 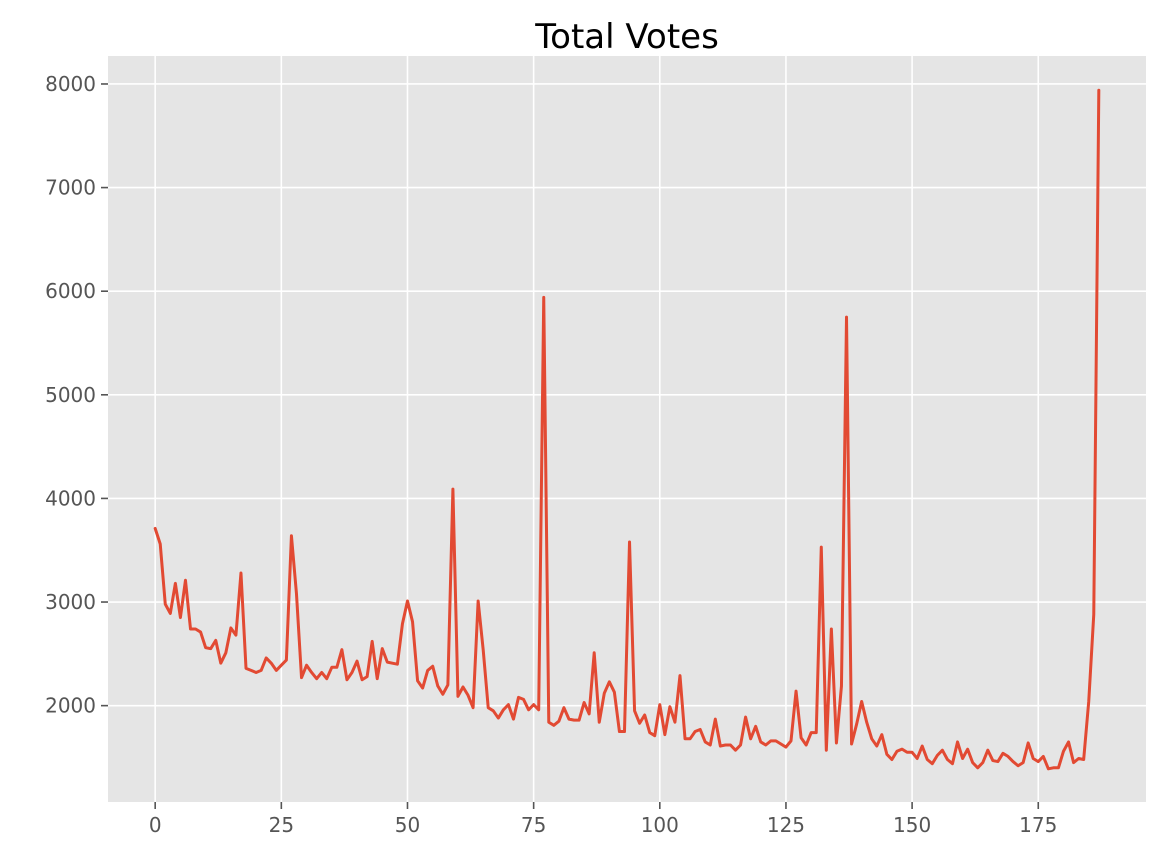 What do you see at coordinates (1038, 825) in the screenshot?
I see `x-tick-label: 175` at bounding box center [1038, 825].